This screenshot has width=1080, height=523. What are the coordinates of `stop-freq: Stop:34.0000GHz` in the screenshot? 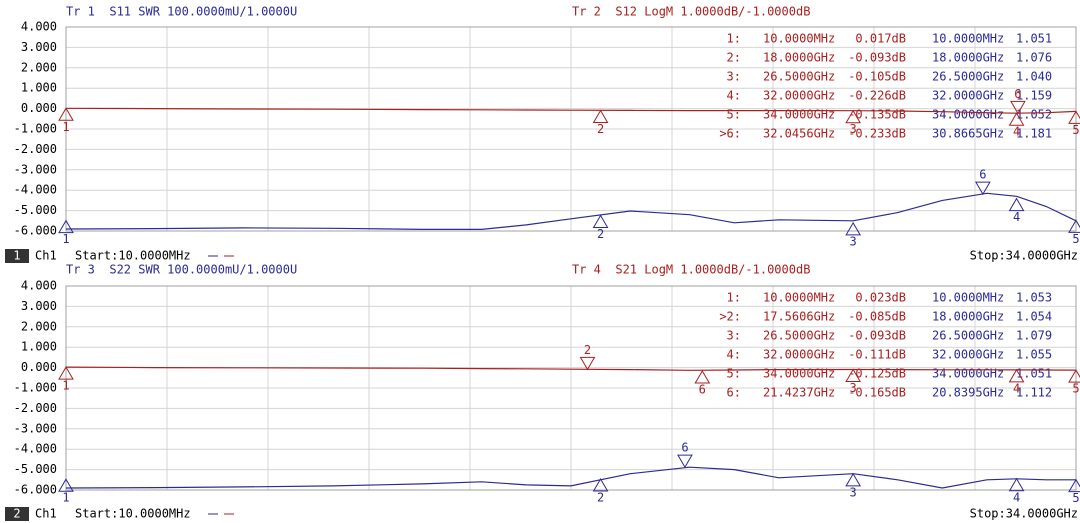 It's located at (1024, 514).